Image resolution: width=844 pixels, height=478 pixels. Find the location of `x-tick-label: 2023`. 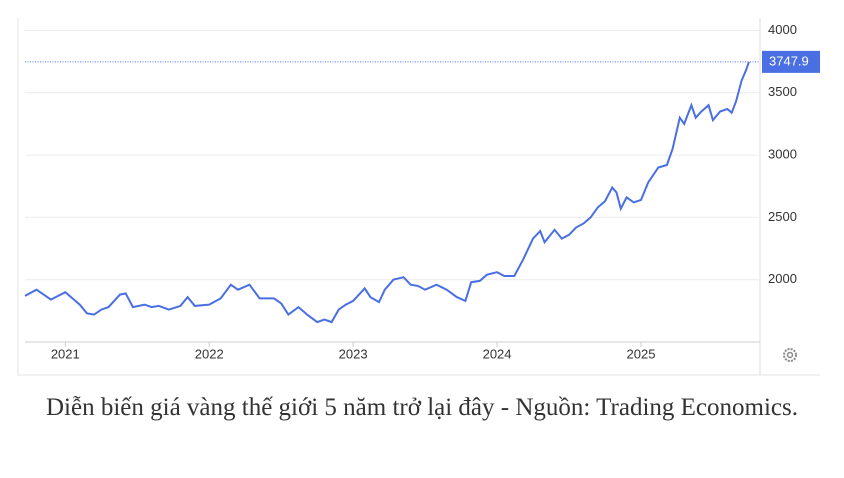

x-tick-label: 2023 is located at coordinates (353, 353).